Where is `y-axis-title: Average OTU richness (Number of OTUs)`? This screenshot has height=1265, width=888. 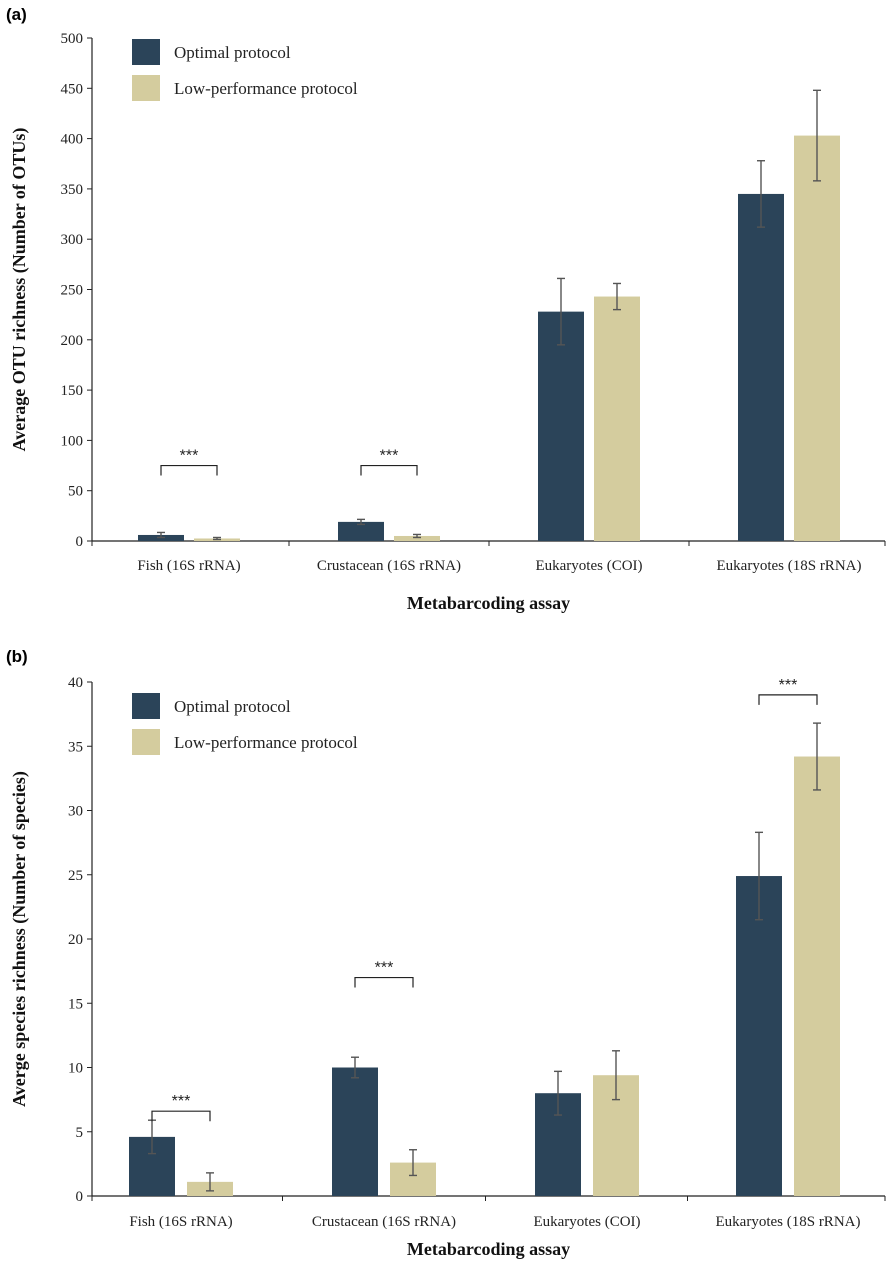
y-axis-title: Average OTU richness (Number of OTUs) is located at coordinates (19, 290).